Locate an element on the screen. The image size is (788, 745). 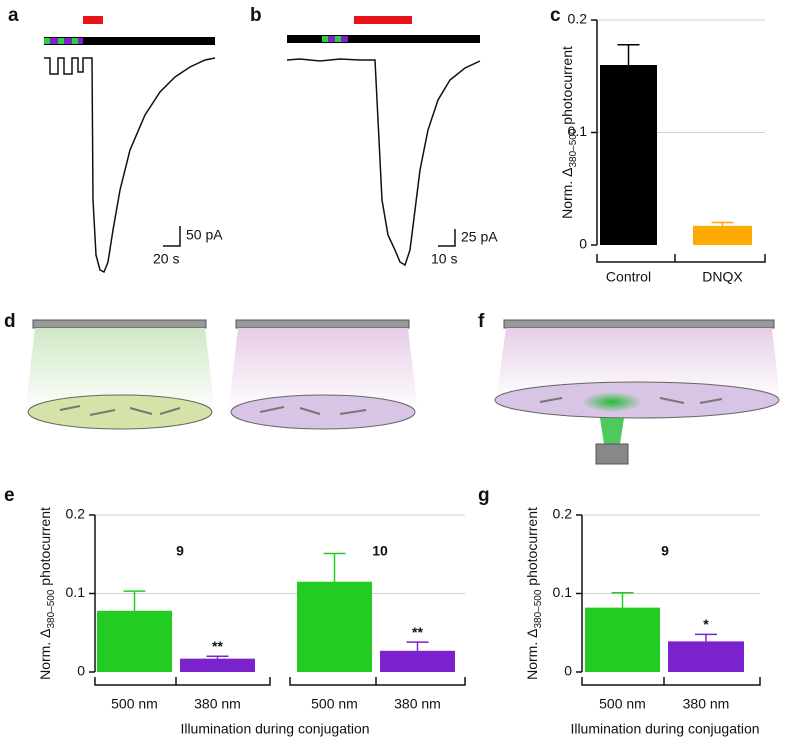
panel-letter: d is located at coordinates (10, 321).